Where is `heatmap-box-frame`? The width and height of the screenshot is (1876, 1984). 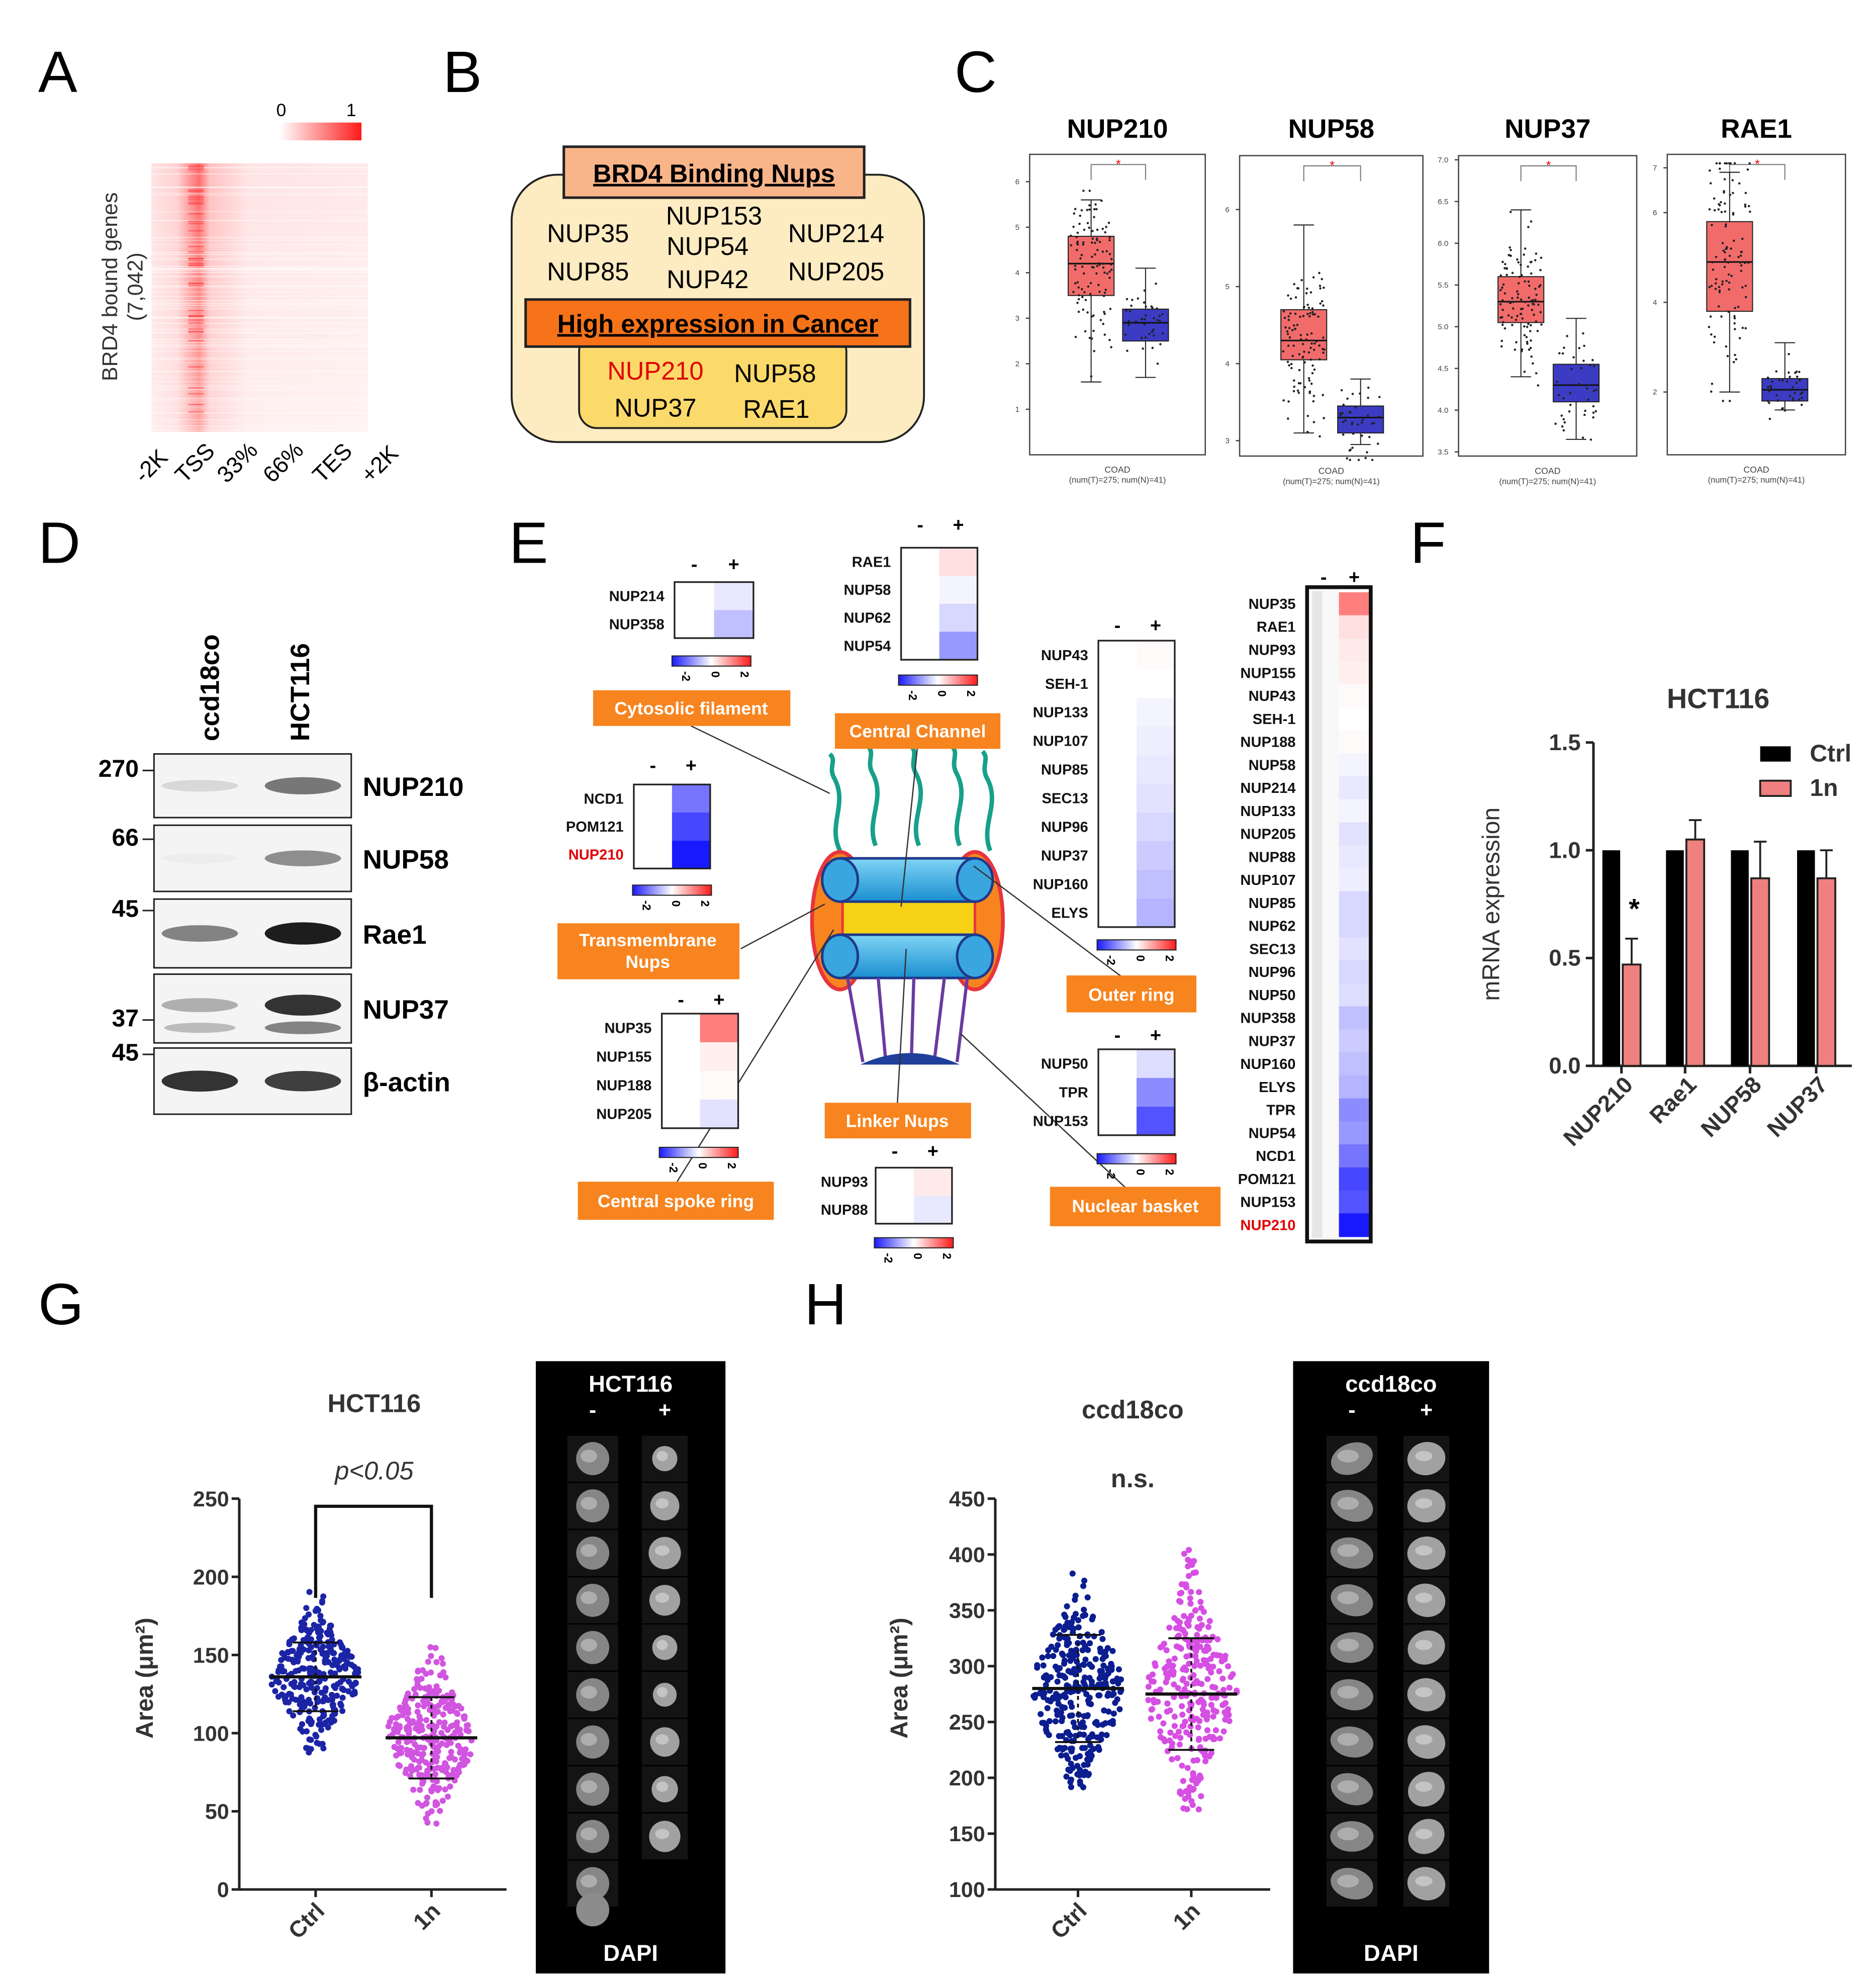
heatmap-box-frame is located at coordinates (914, 1195).